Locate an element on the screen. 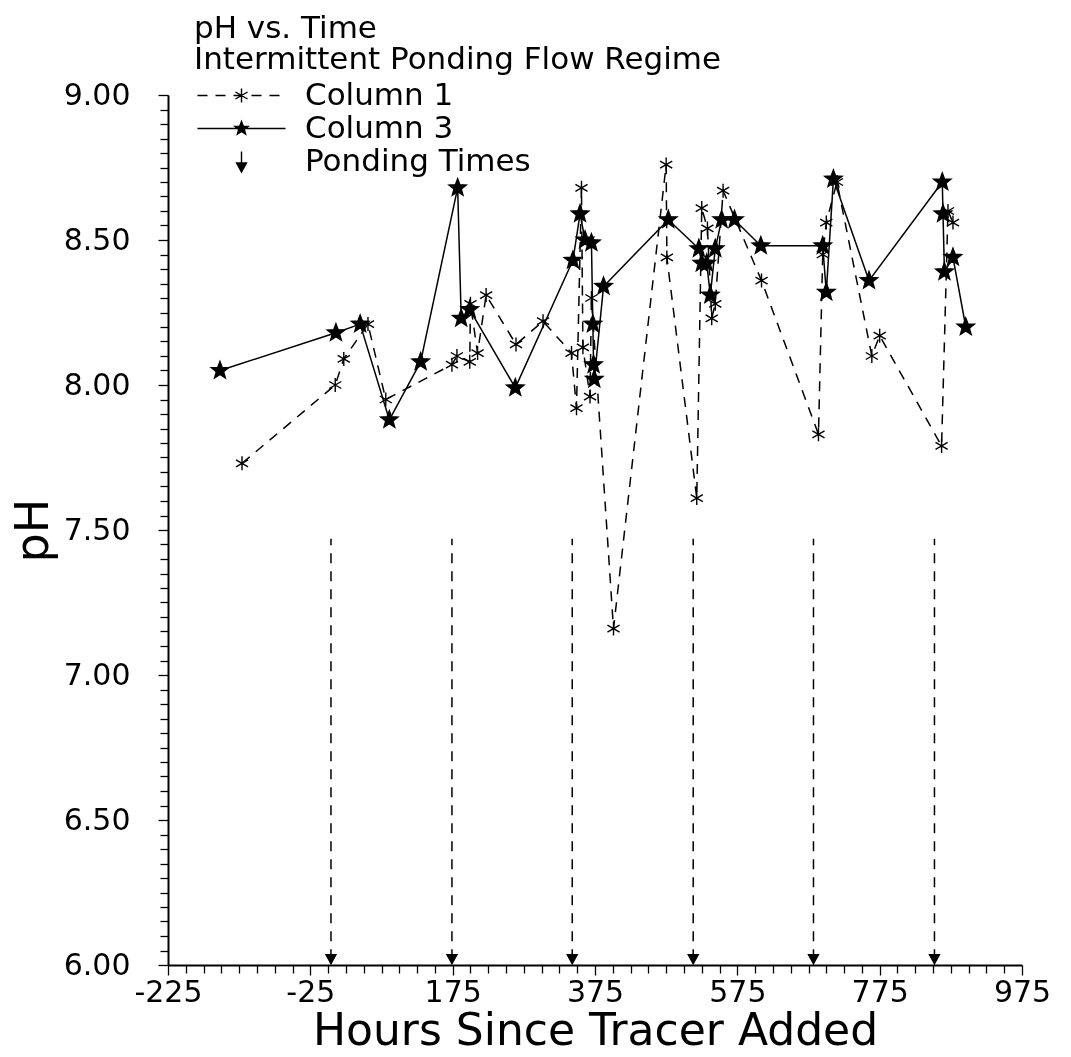 This screenshot has height=1057, width=1071. y-tick-label: 7.50 is located at coordinates (97, 529).